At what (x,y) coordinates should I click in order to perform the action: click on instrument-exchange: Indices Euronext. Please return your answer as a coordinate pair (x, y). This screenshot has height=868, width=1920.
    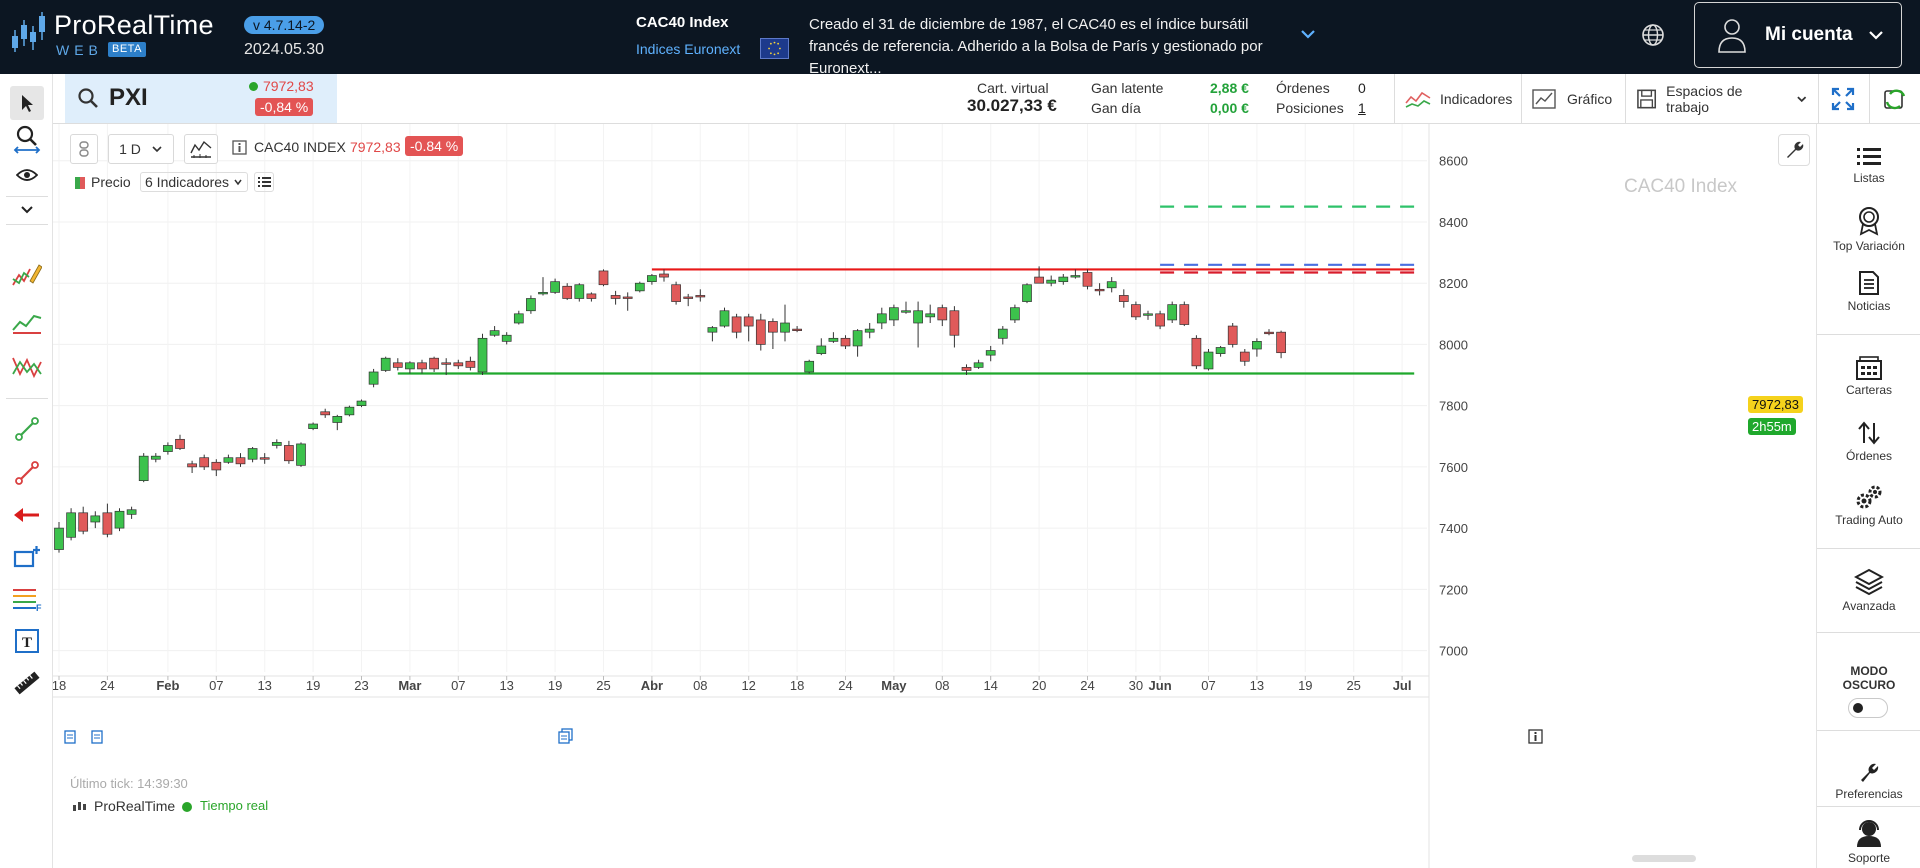
    Looking at the image, I should click on (688, 49).